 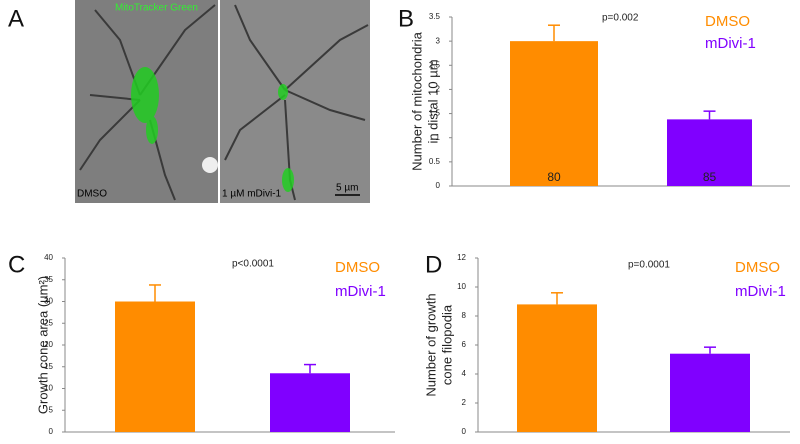 What do you see at coordinates (210, 165) in the screenshot?
I see `debris` at bounding box center [210, 165].